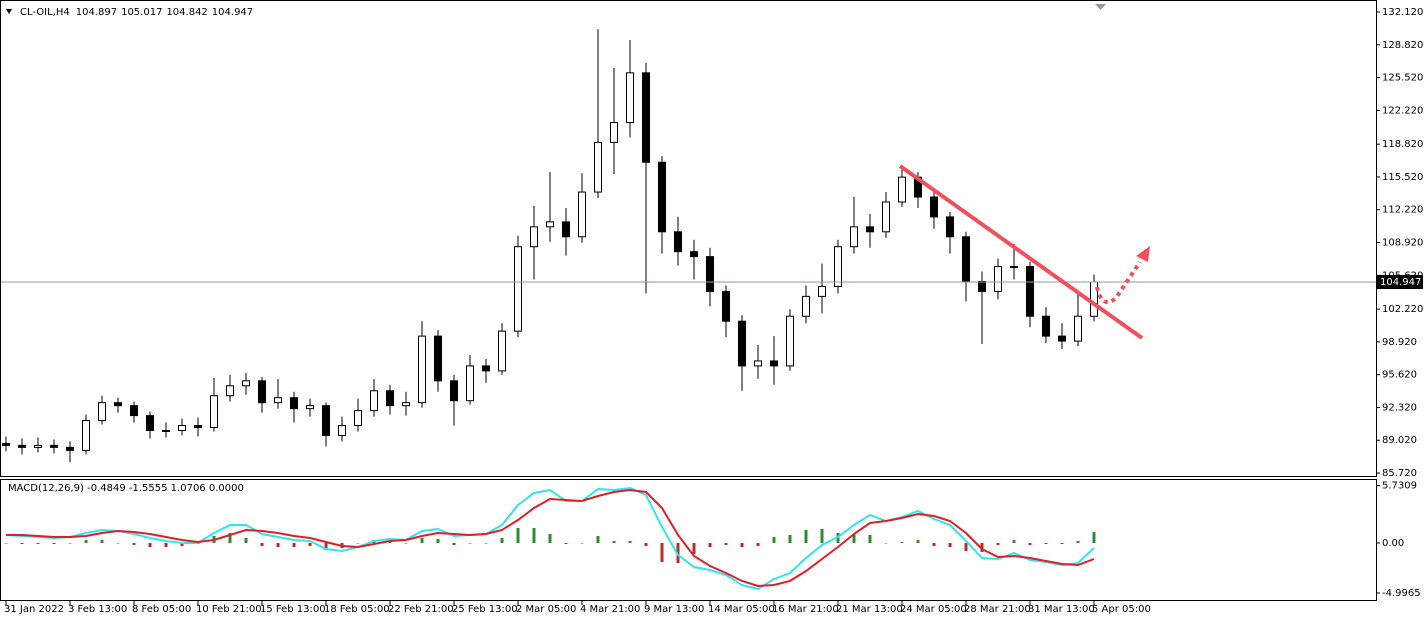 The width and height of the screenshot is (1424, 623). Describe the element at coordinates (1121, 609) in the screenshot. I see `x-tick-label: 5 Apr 05:00` at that location.